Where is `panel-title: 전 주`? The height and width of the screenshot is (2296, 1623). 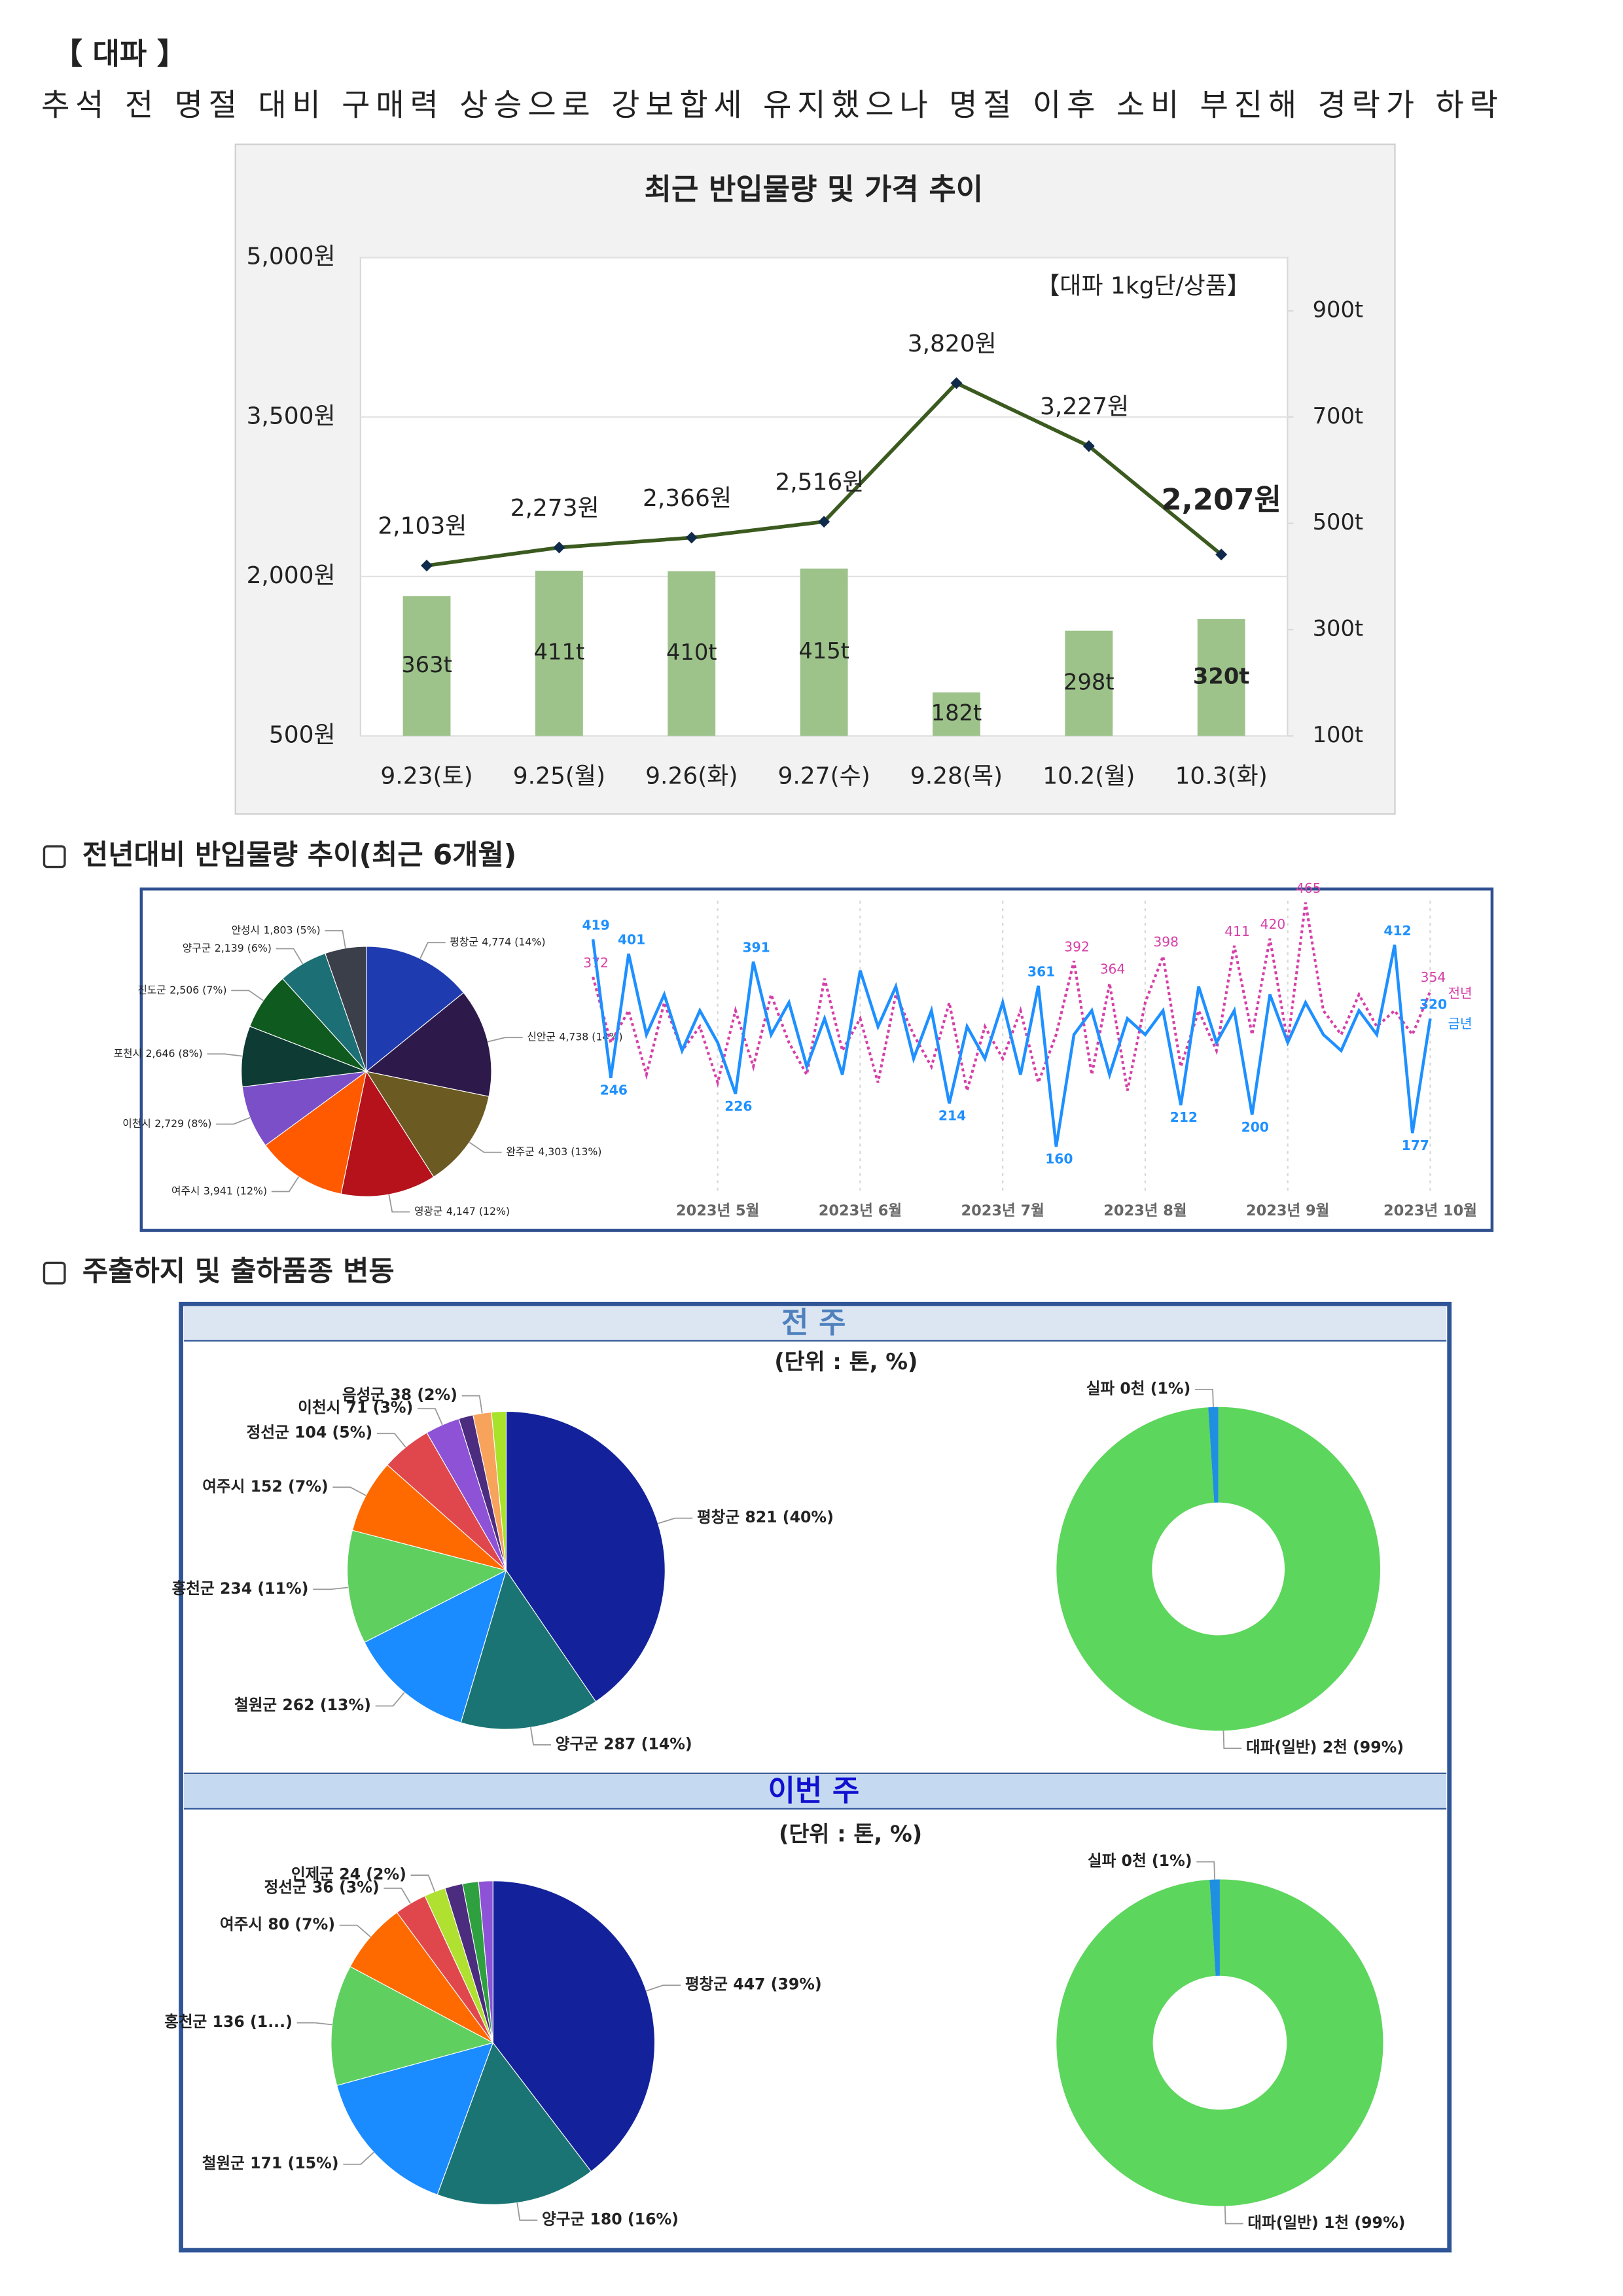
panel-title: 전 주 is located at coordinates (813, 1322).